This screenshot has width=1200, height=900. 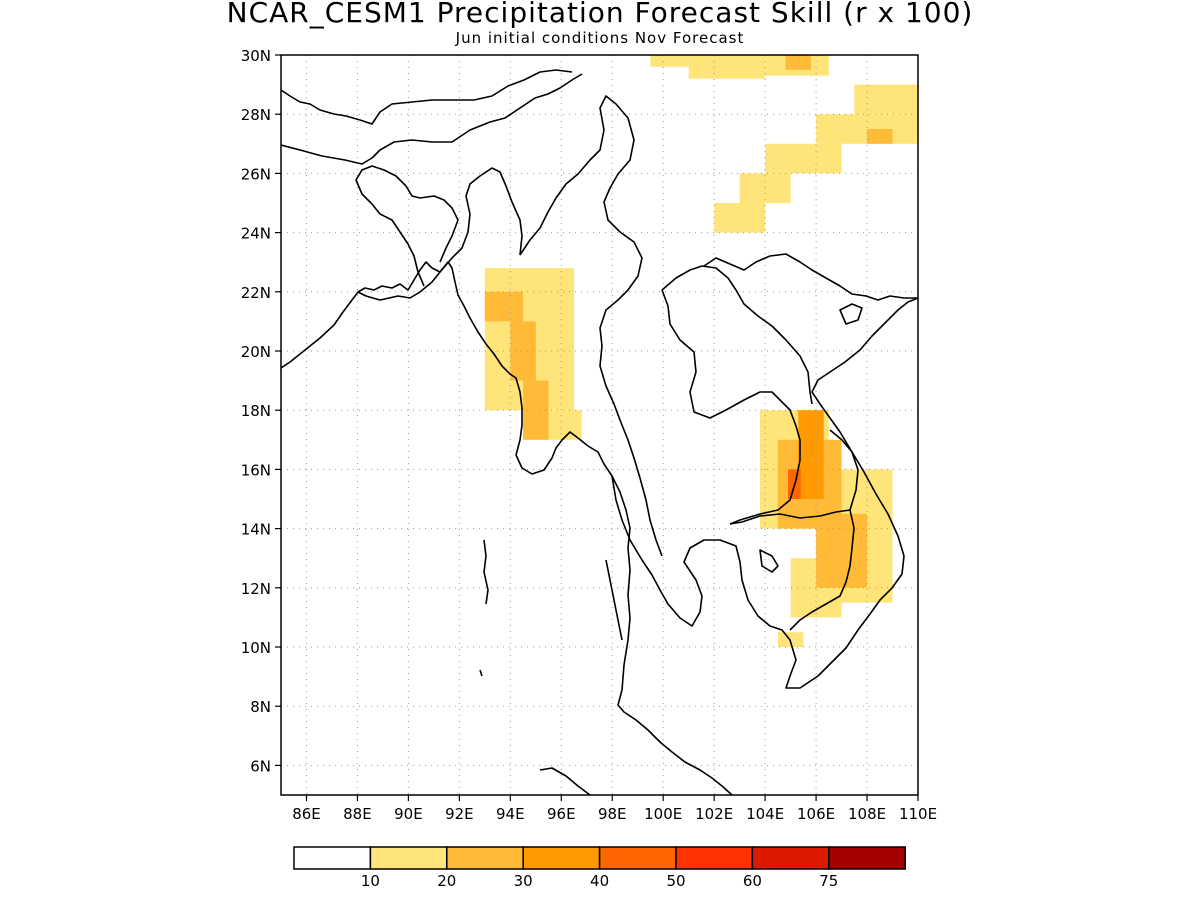 I want to click on y-tick-label: 16N, so click(x=256, y=470).